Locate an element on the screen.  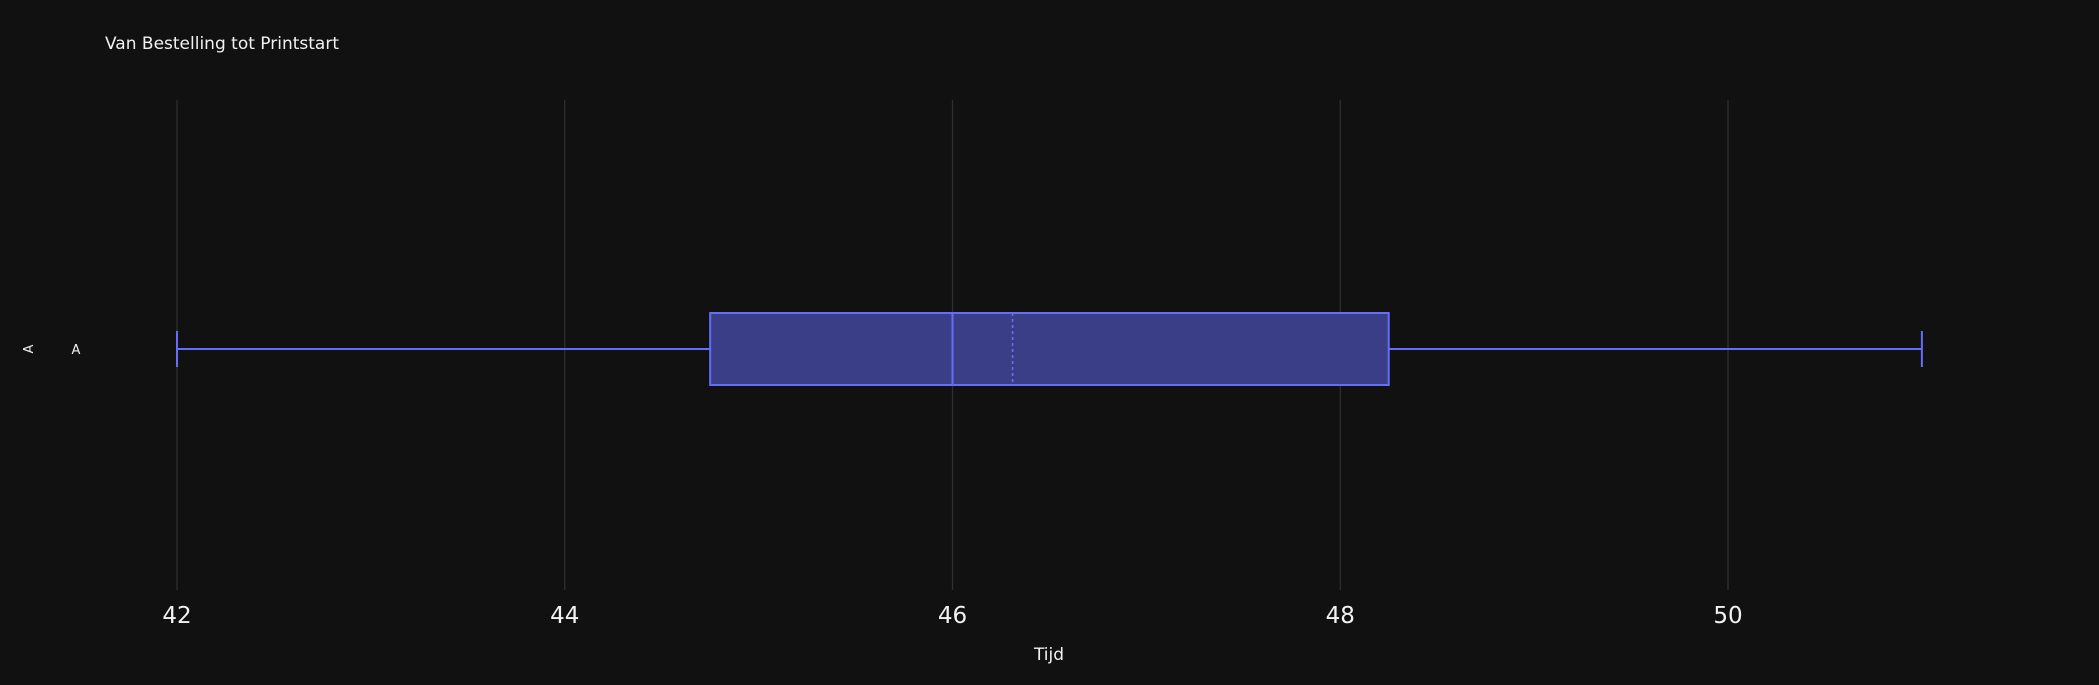
x-tick-label: 46 is located at coordinates (952, 616).